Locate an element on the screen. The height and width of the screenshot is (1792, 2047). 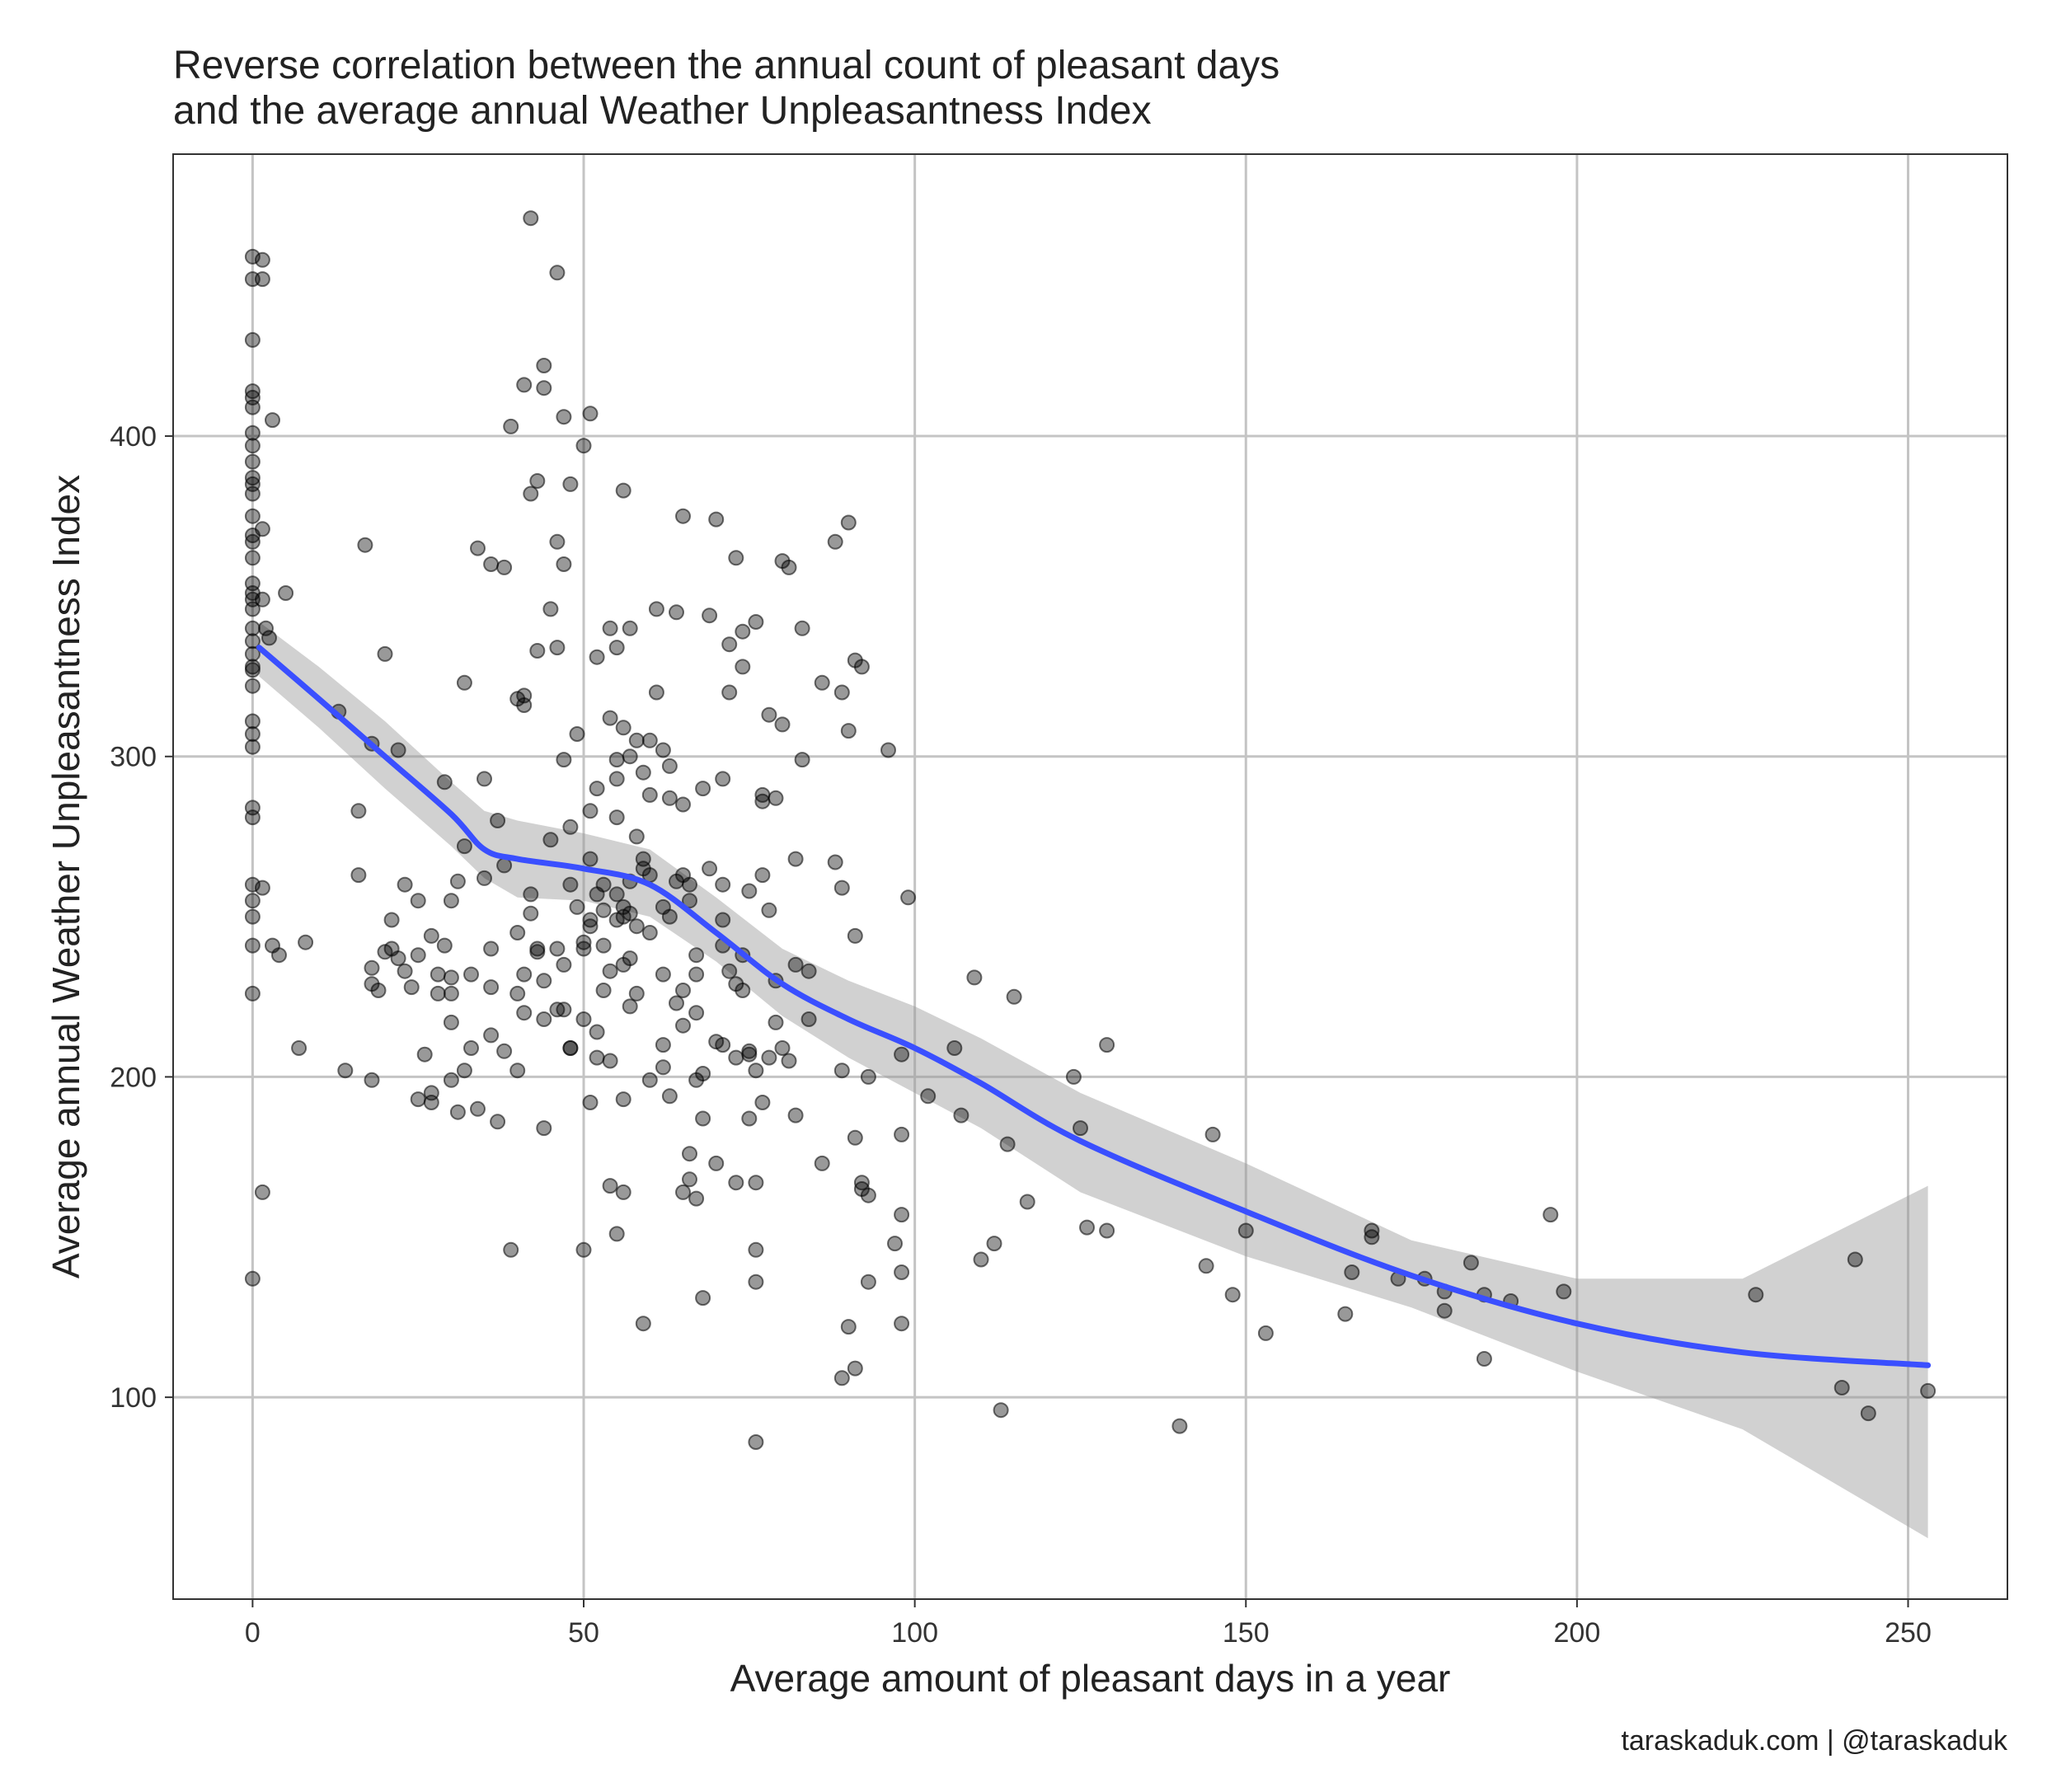
x-tick-label: 100 is located at coordinates (915, 1633).